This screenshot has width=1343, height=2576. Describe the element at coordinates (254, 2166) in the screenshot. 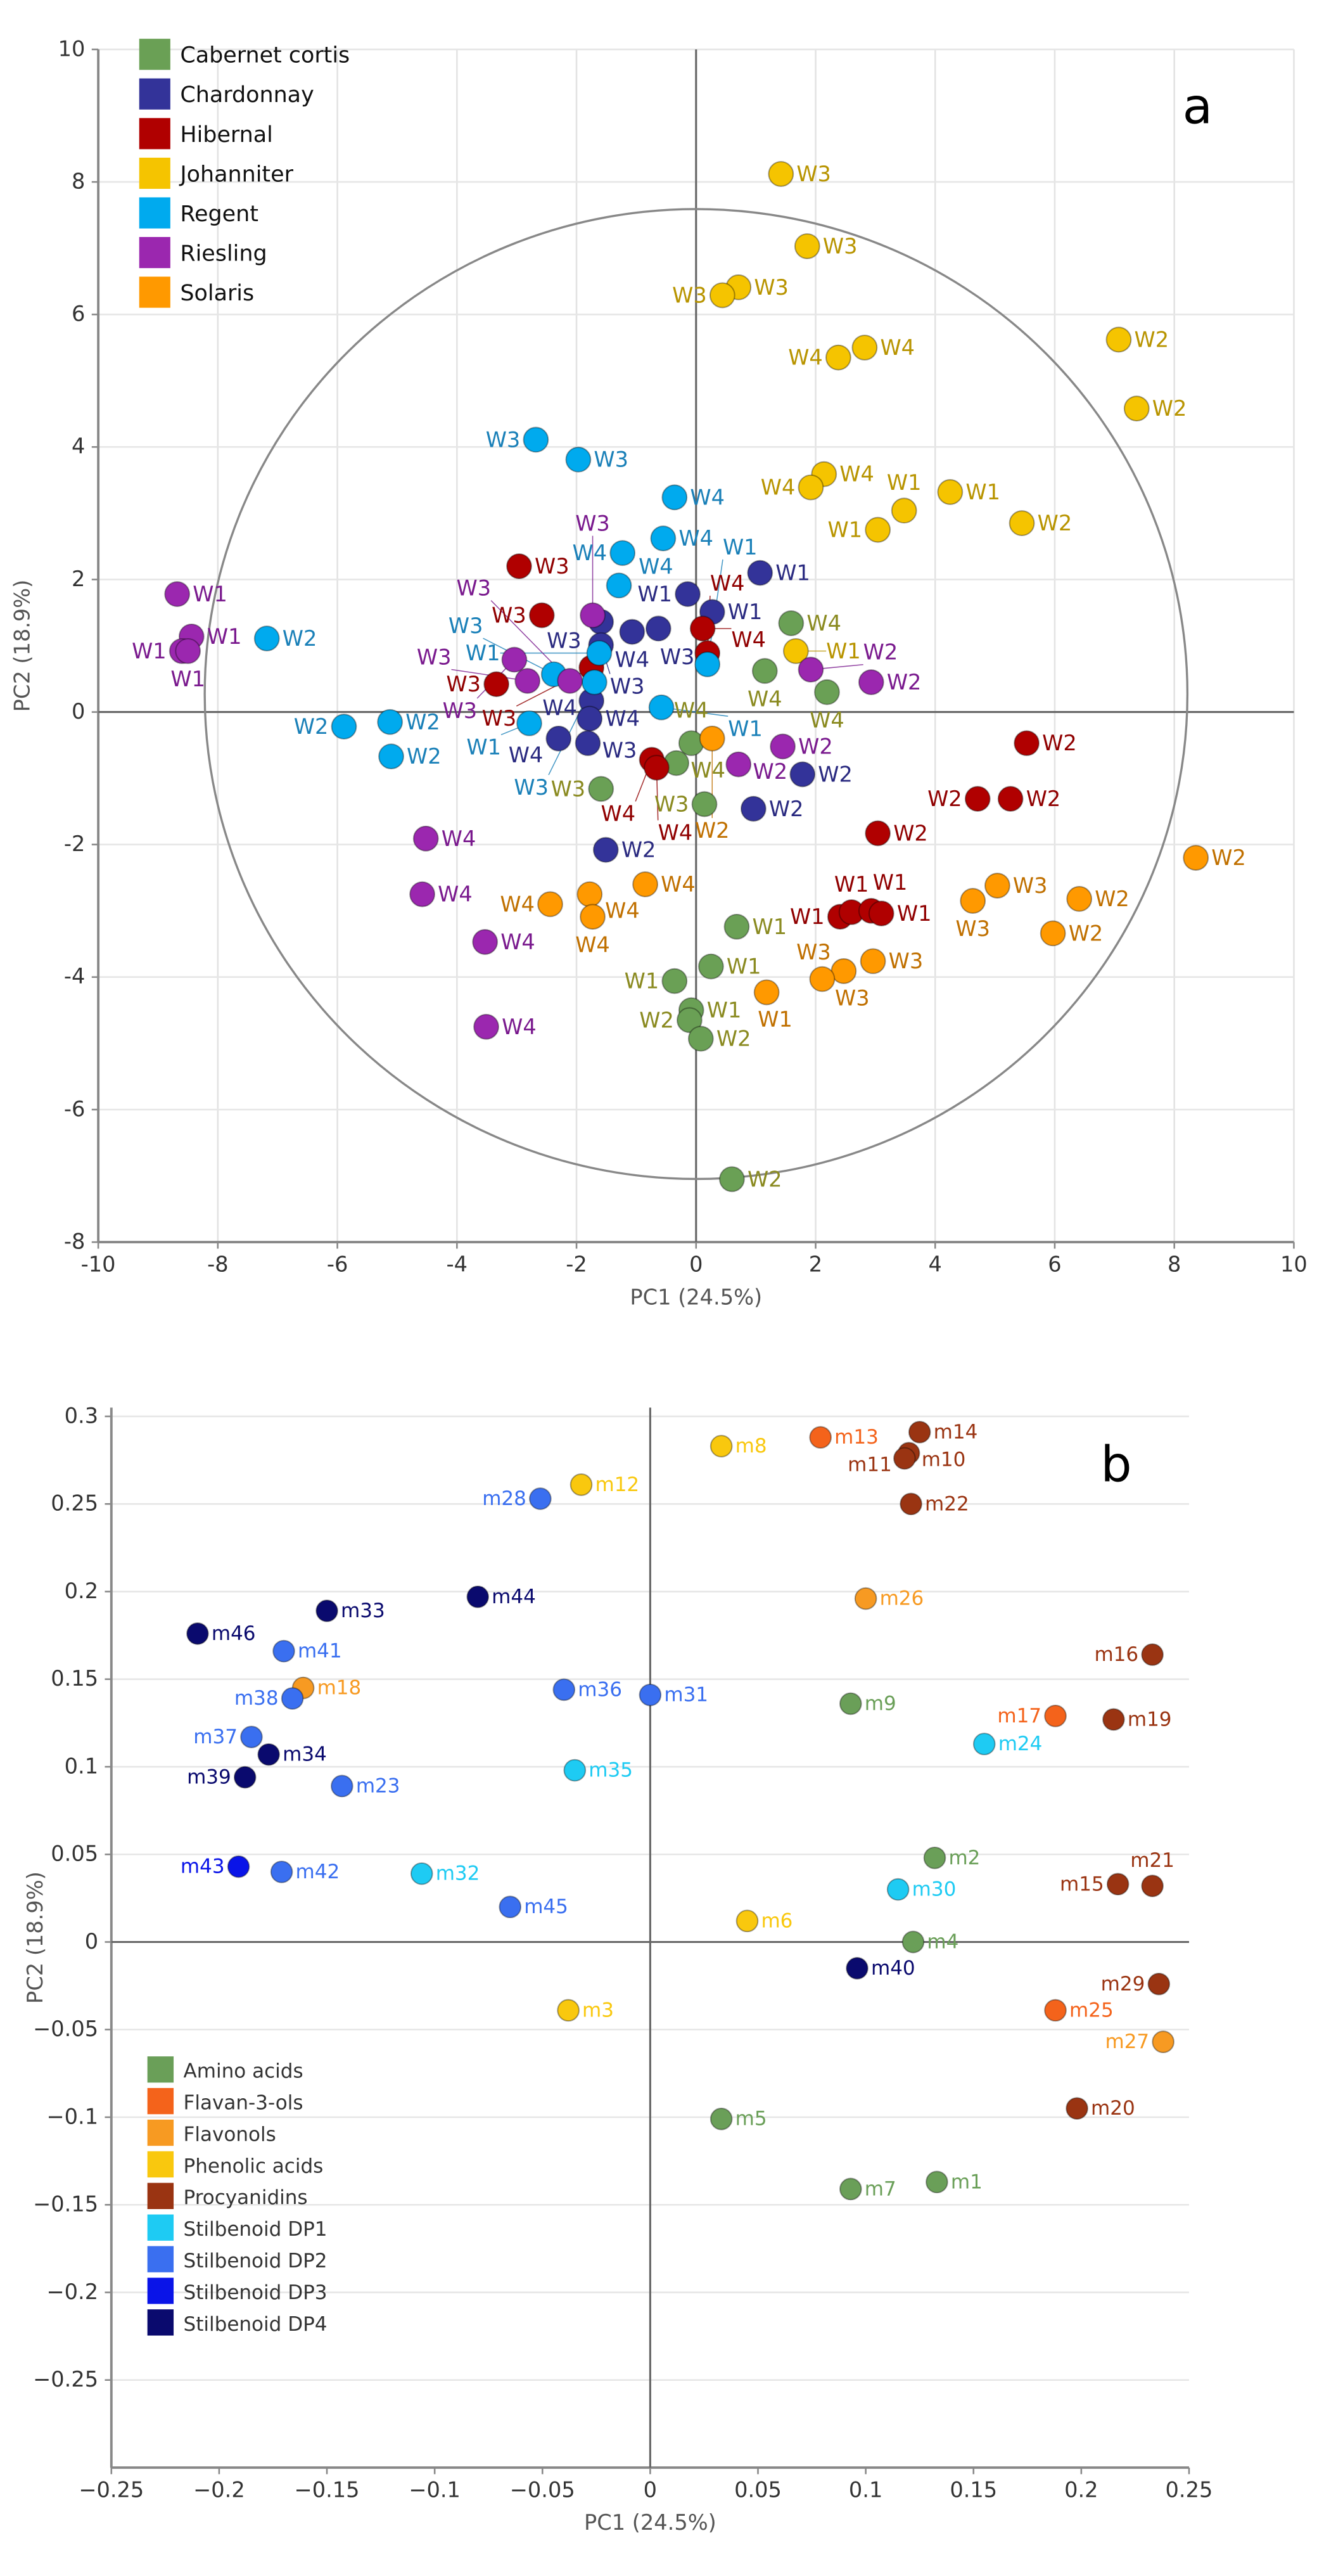

I see `legend-label: Phenolic acids` at that location.